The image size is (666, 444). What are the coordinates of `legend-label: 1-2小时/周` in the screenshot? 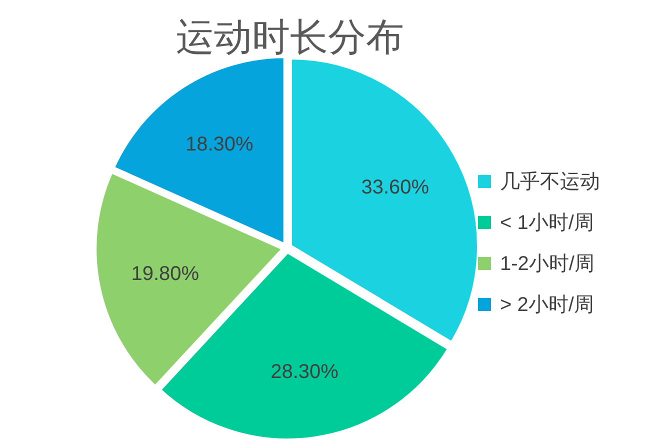 It's located at (547, 264).